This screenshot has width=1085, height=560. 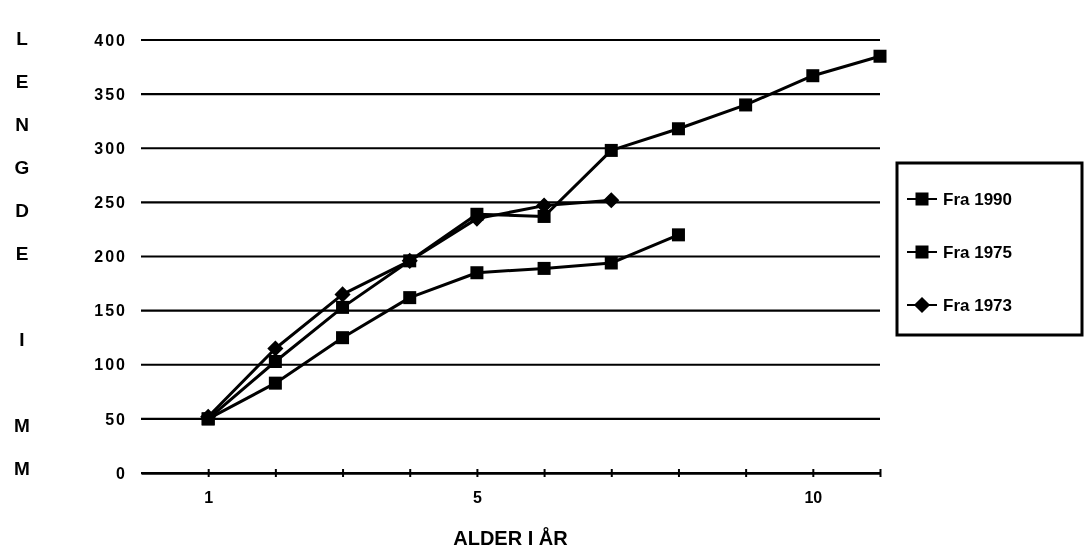 I want to click on y-axis-title: LENGDE I MM, so click(x=22, y=264).